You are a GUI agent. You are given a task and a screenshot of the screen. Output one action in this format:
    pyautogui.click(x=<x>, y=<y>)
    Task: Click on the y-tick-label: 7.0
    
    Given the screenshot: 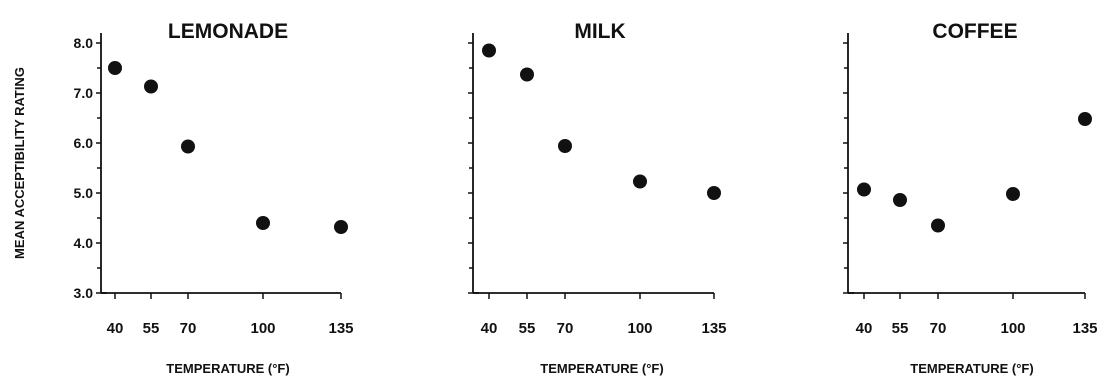 What is the action you would take?
    pyautogui.click(x=84, y=93)
    